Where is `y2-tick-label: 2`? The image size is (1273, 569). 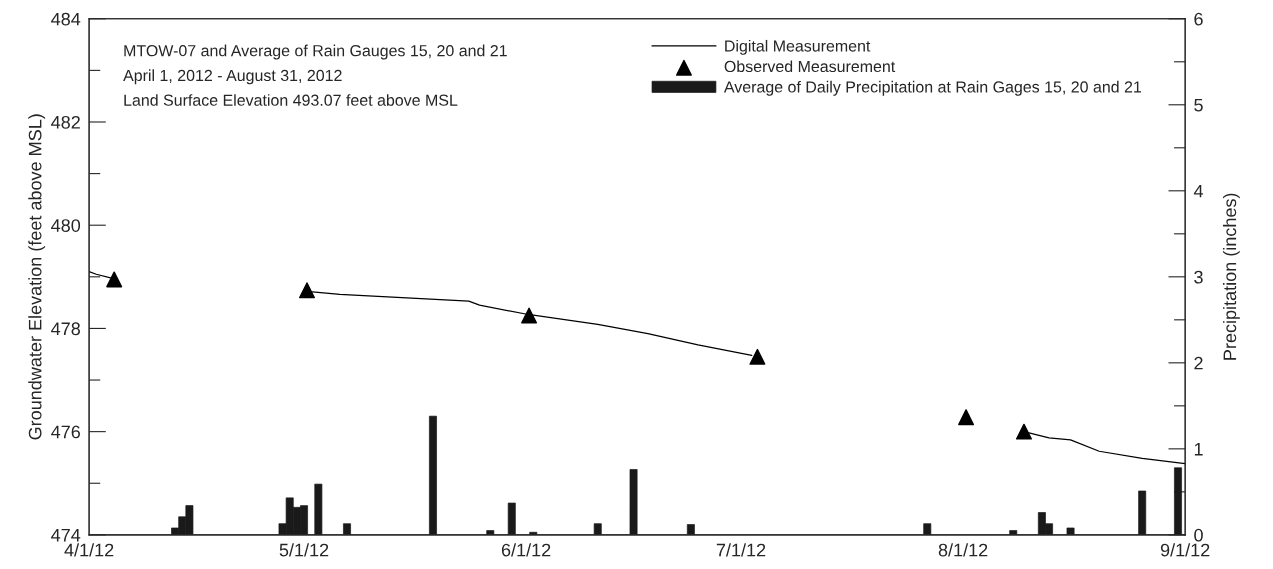
y2-tick-label: 2 is located at coordinates (1198, 363).